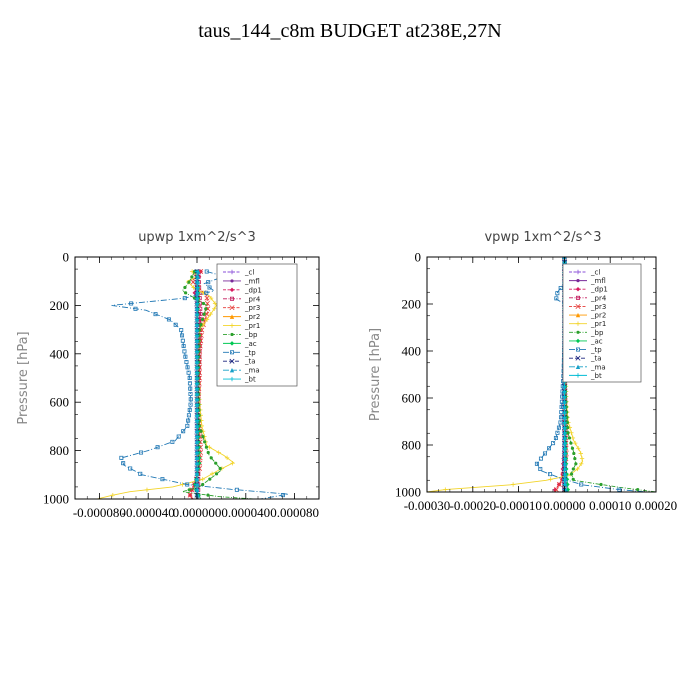  What do you see at coordinates (598, 307) in the screenshot?
I see `legend-label: _pr3` at bounding box center [598, 307].